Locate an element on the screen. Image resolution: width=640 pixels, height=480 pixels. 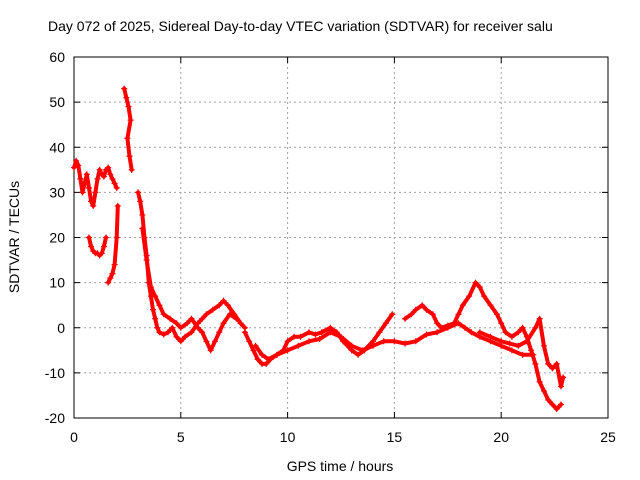
y-tick-label: 0 is located at coordinates (61, 328).